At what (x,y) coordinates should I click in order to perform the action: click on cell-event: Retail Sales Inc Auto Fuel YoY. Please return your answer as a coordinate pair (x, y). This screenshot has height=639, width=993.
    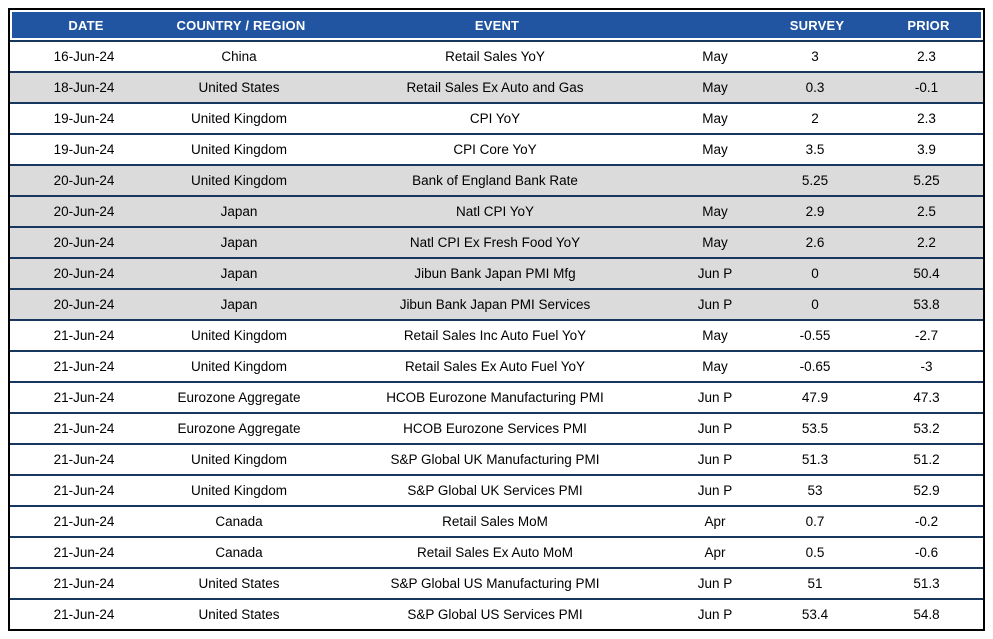
    Looking at the image, I should click on (495, 335).